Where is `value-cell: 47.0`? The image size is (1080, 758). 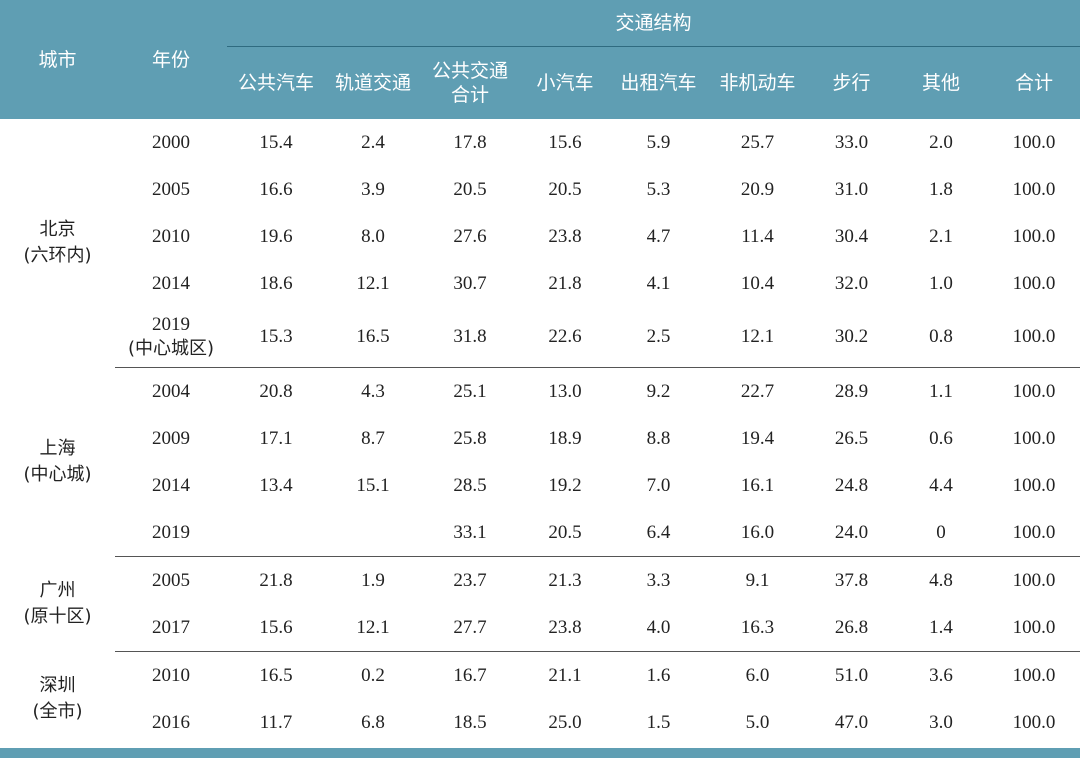
value-cell: 47.0 is located at coordinates (851, 722).